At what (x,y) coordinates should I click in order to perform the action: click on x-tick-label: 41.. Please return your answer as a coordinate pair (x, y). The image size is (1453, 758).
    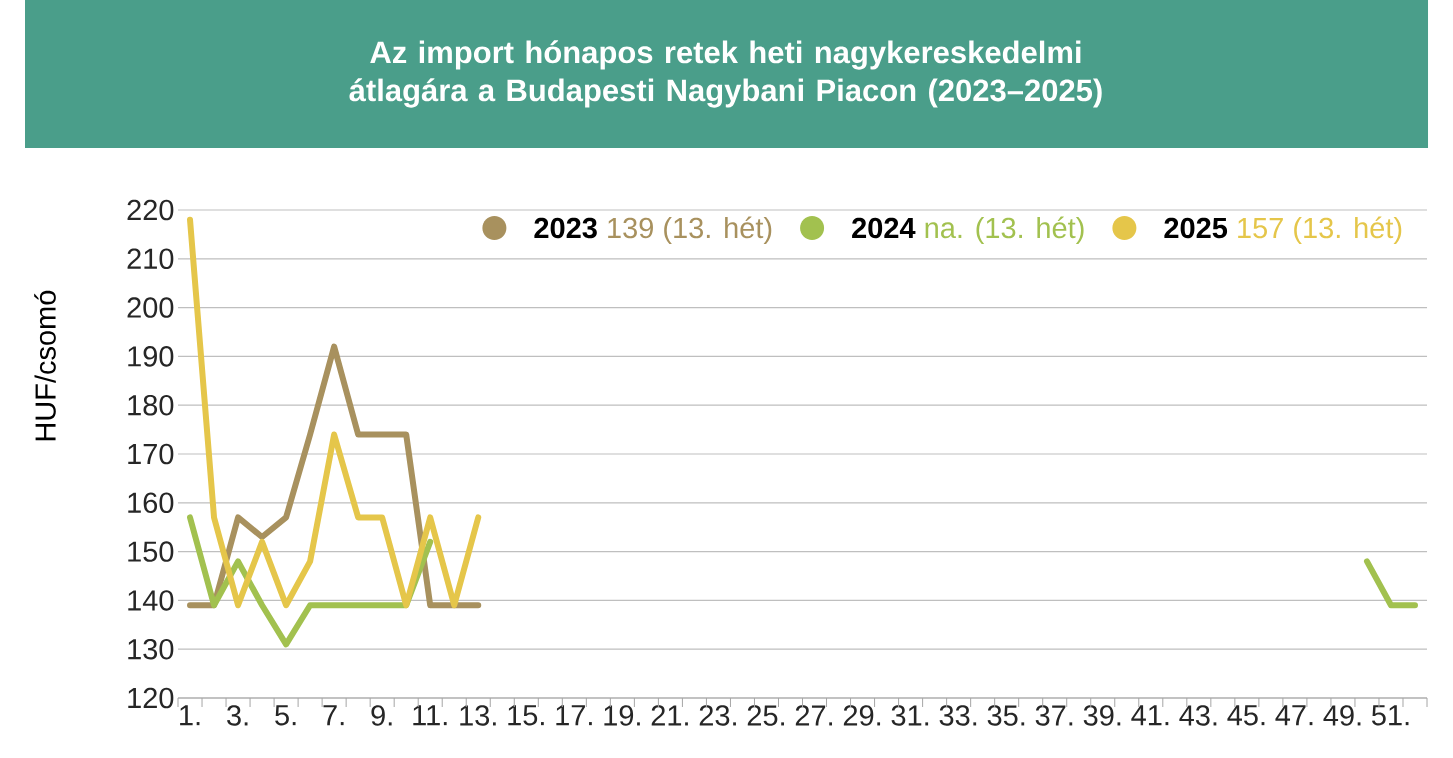
    Looking at the image, I should click on (1150, 715).